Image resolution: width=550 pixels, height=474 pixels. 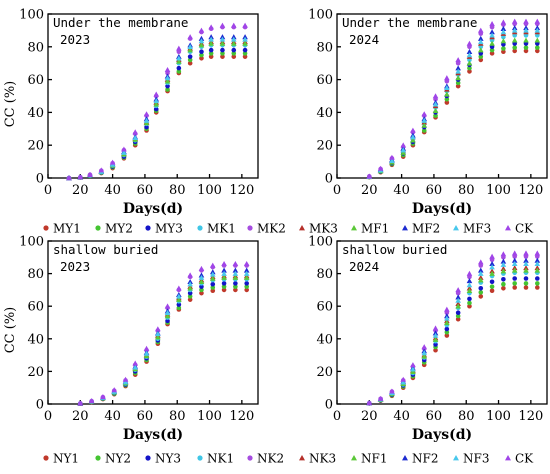 I want to click on y-tick-label: 60, so click(x=324, y=307).